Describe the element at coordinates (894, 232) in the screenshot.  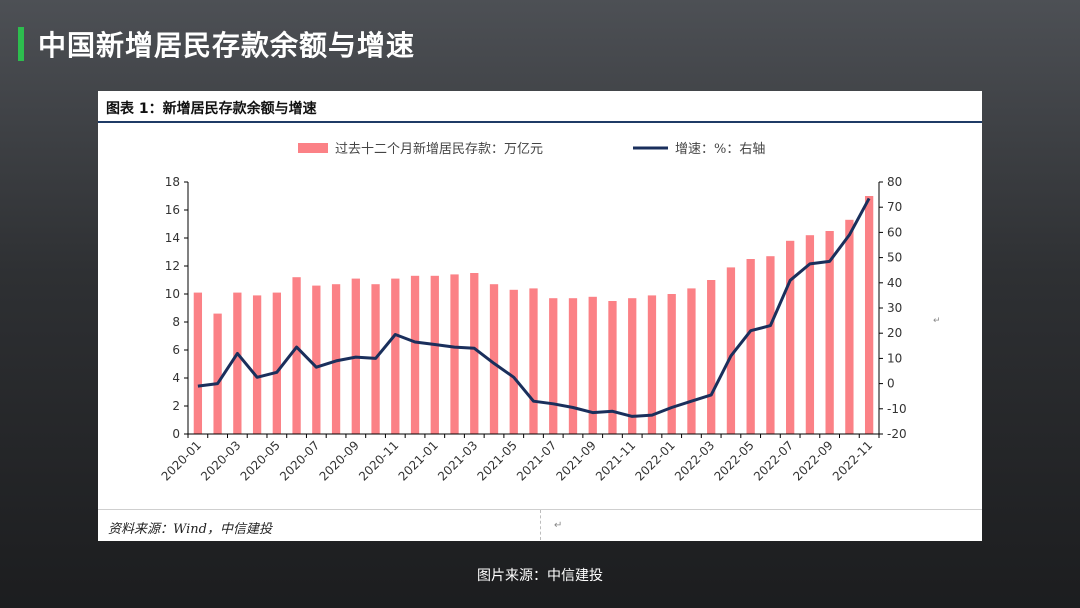
I see `right-tick-label: 60` at that location.